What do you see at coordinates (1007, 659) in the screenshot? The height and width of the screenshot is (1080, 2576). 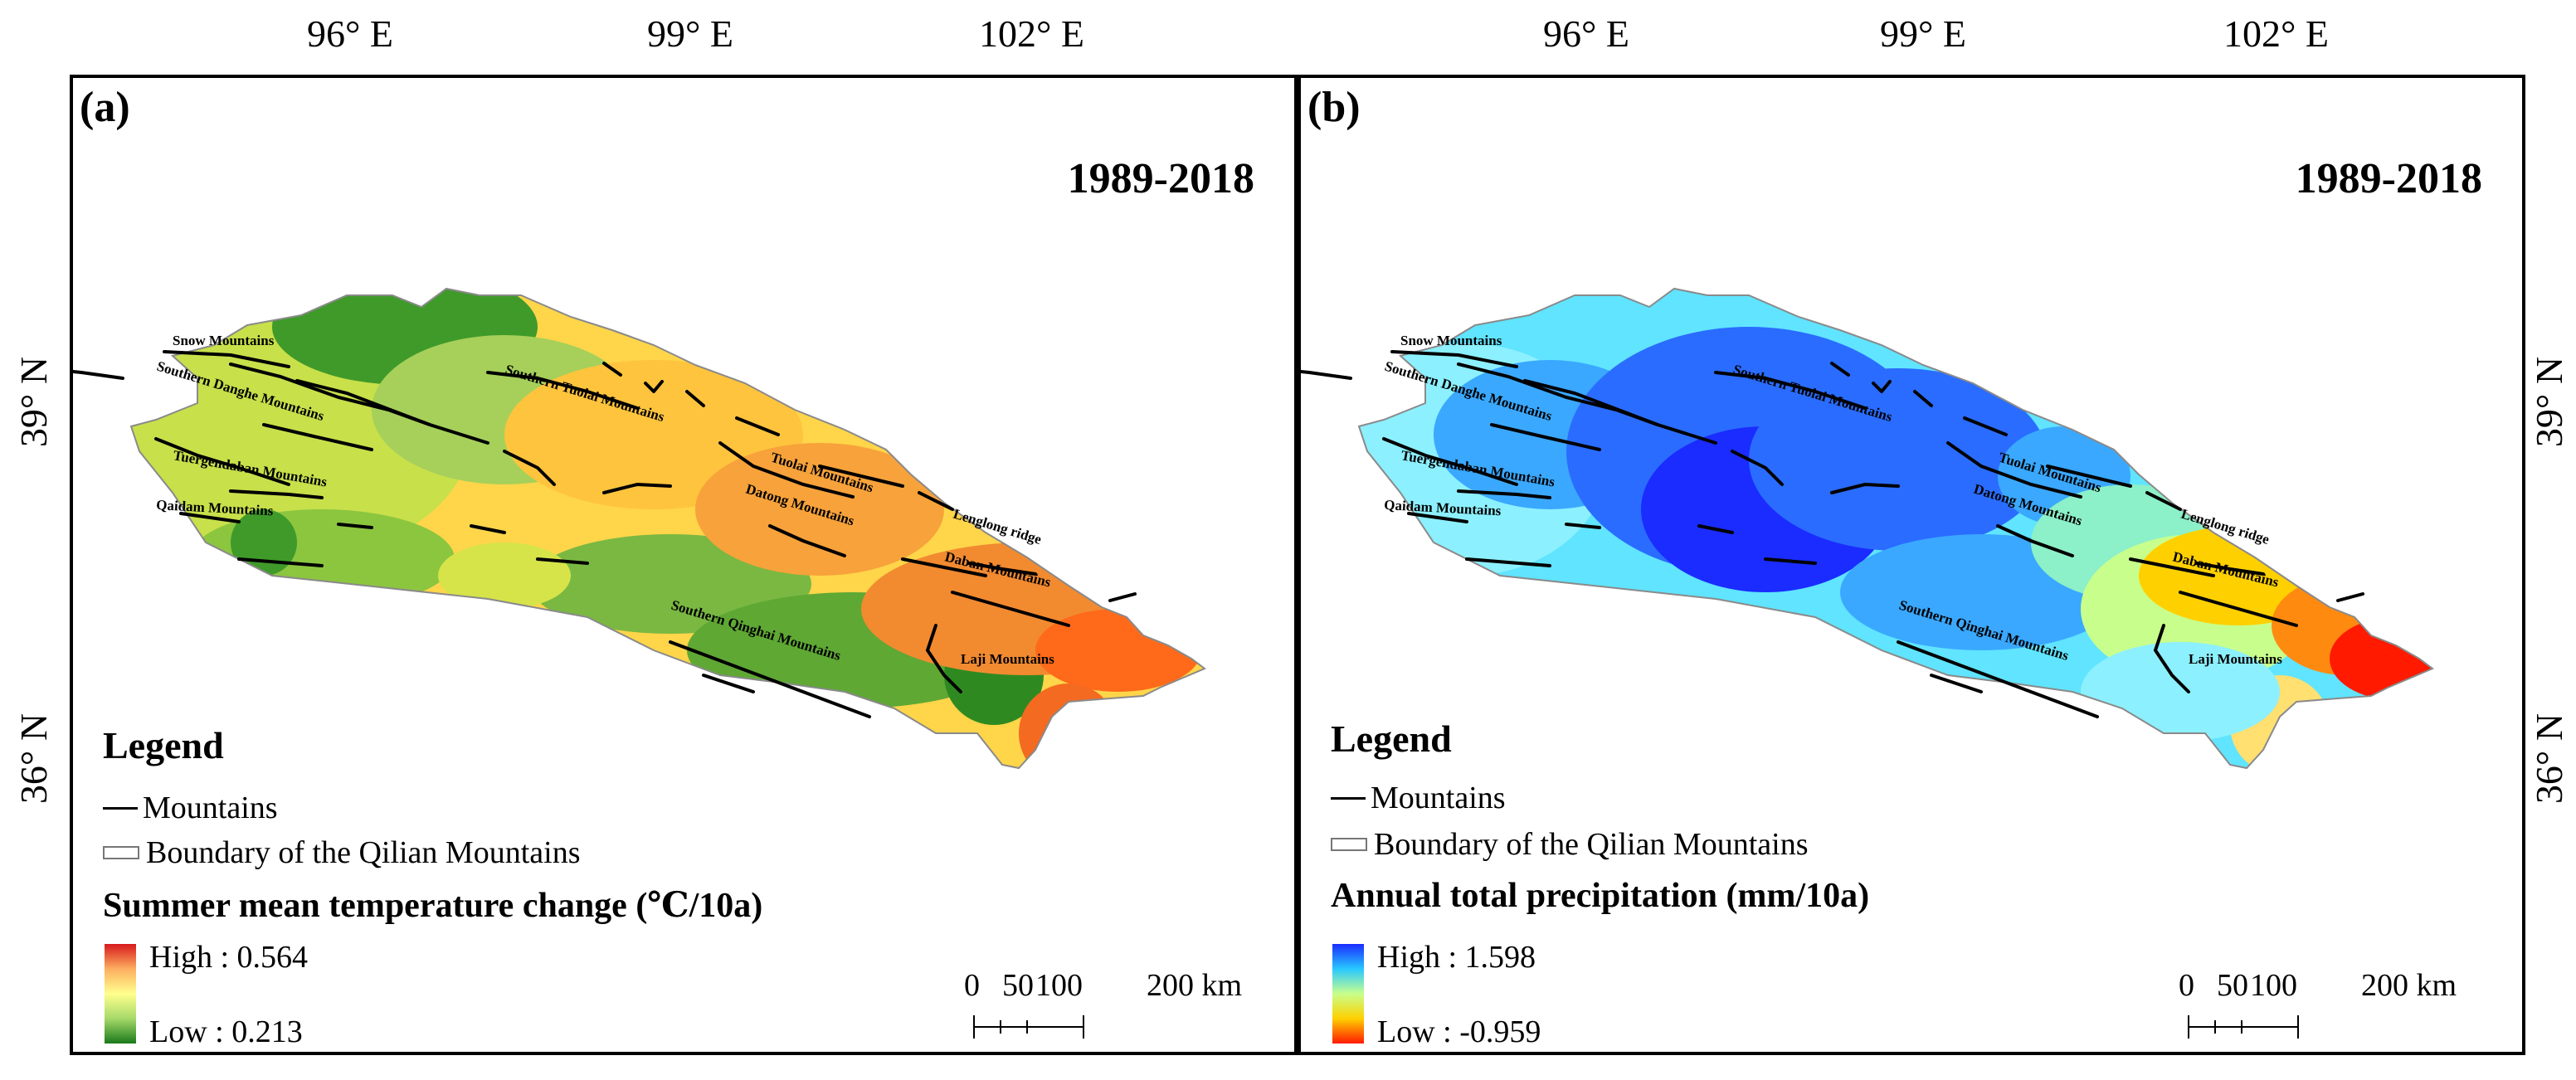 I see `label-laji-a: Laji Mountains` at bounding box center [1007, 659].